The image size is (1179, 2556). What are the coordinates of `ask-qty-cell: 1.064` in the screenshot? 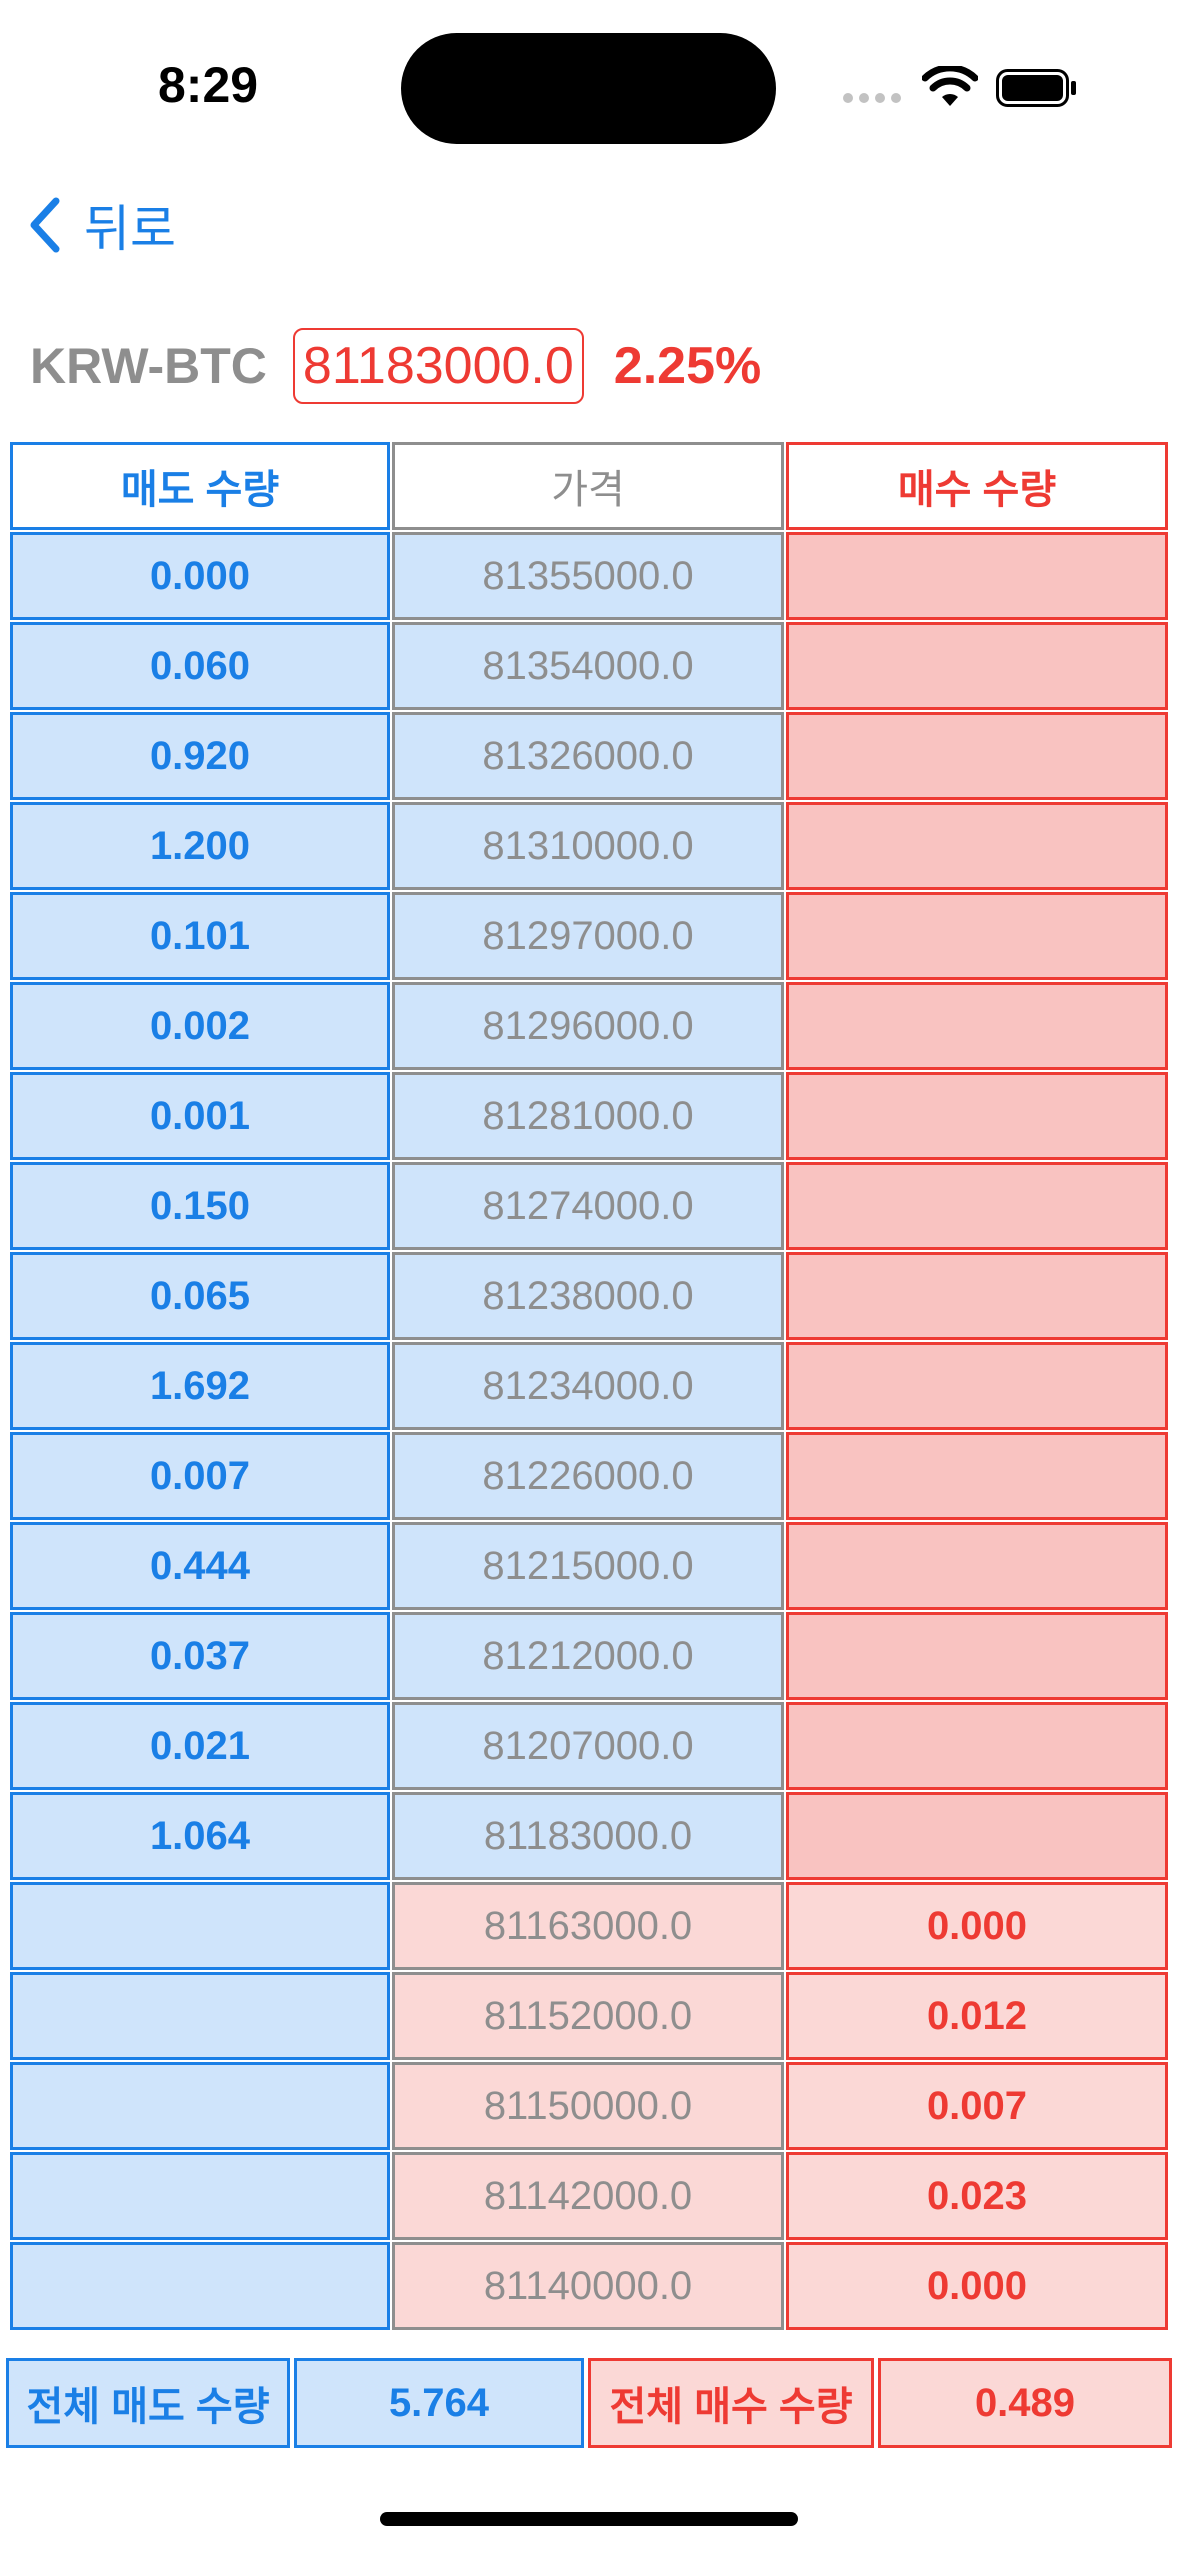 It's located at (200, 1836).